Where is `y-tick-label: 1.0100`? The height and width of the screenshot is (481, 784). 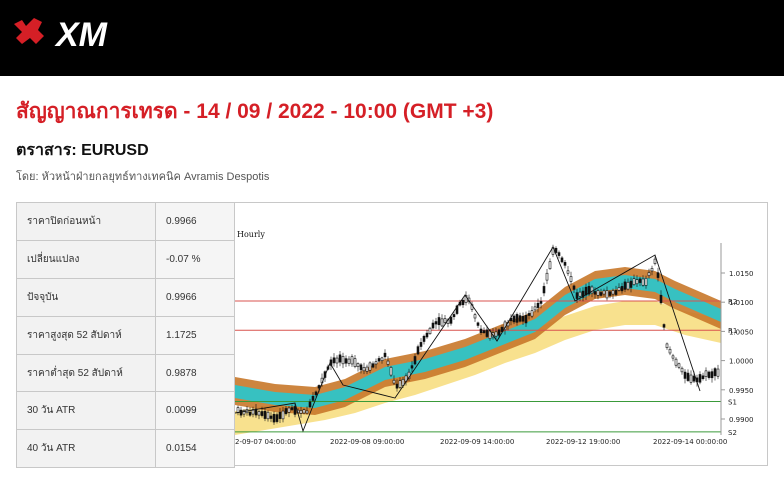 y-tick-label: 1.0100 is located at coordinates (741, 303).